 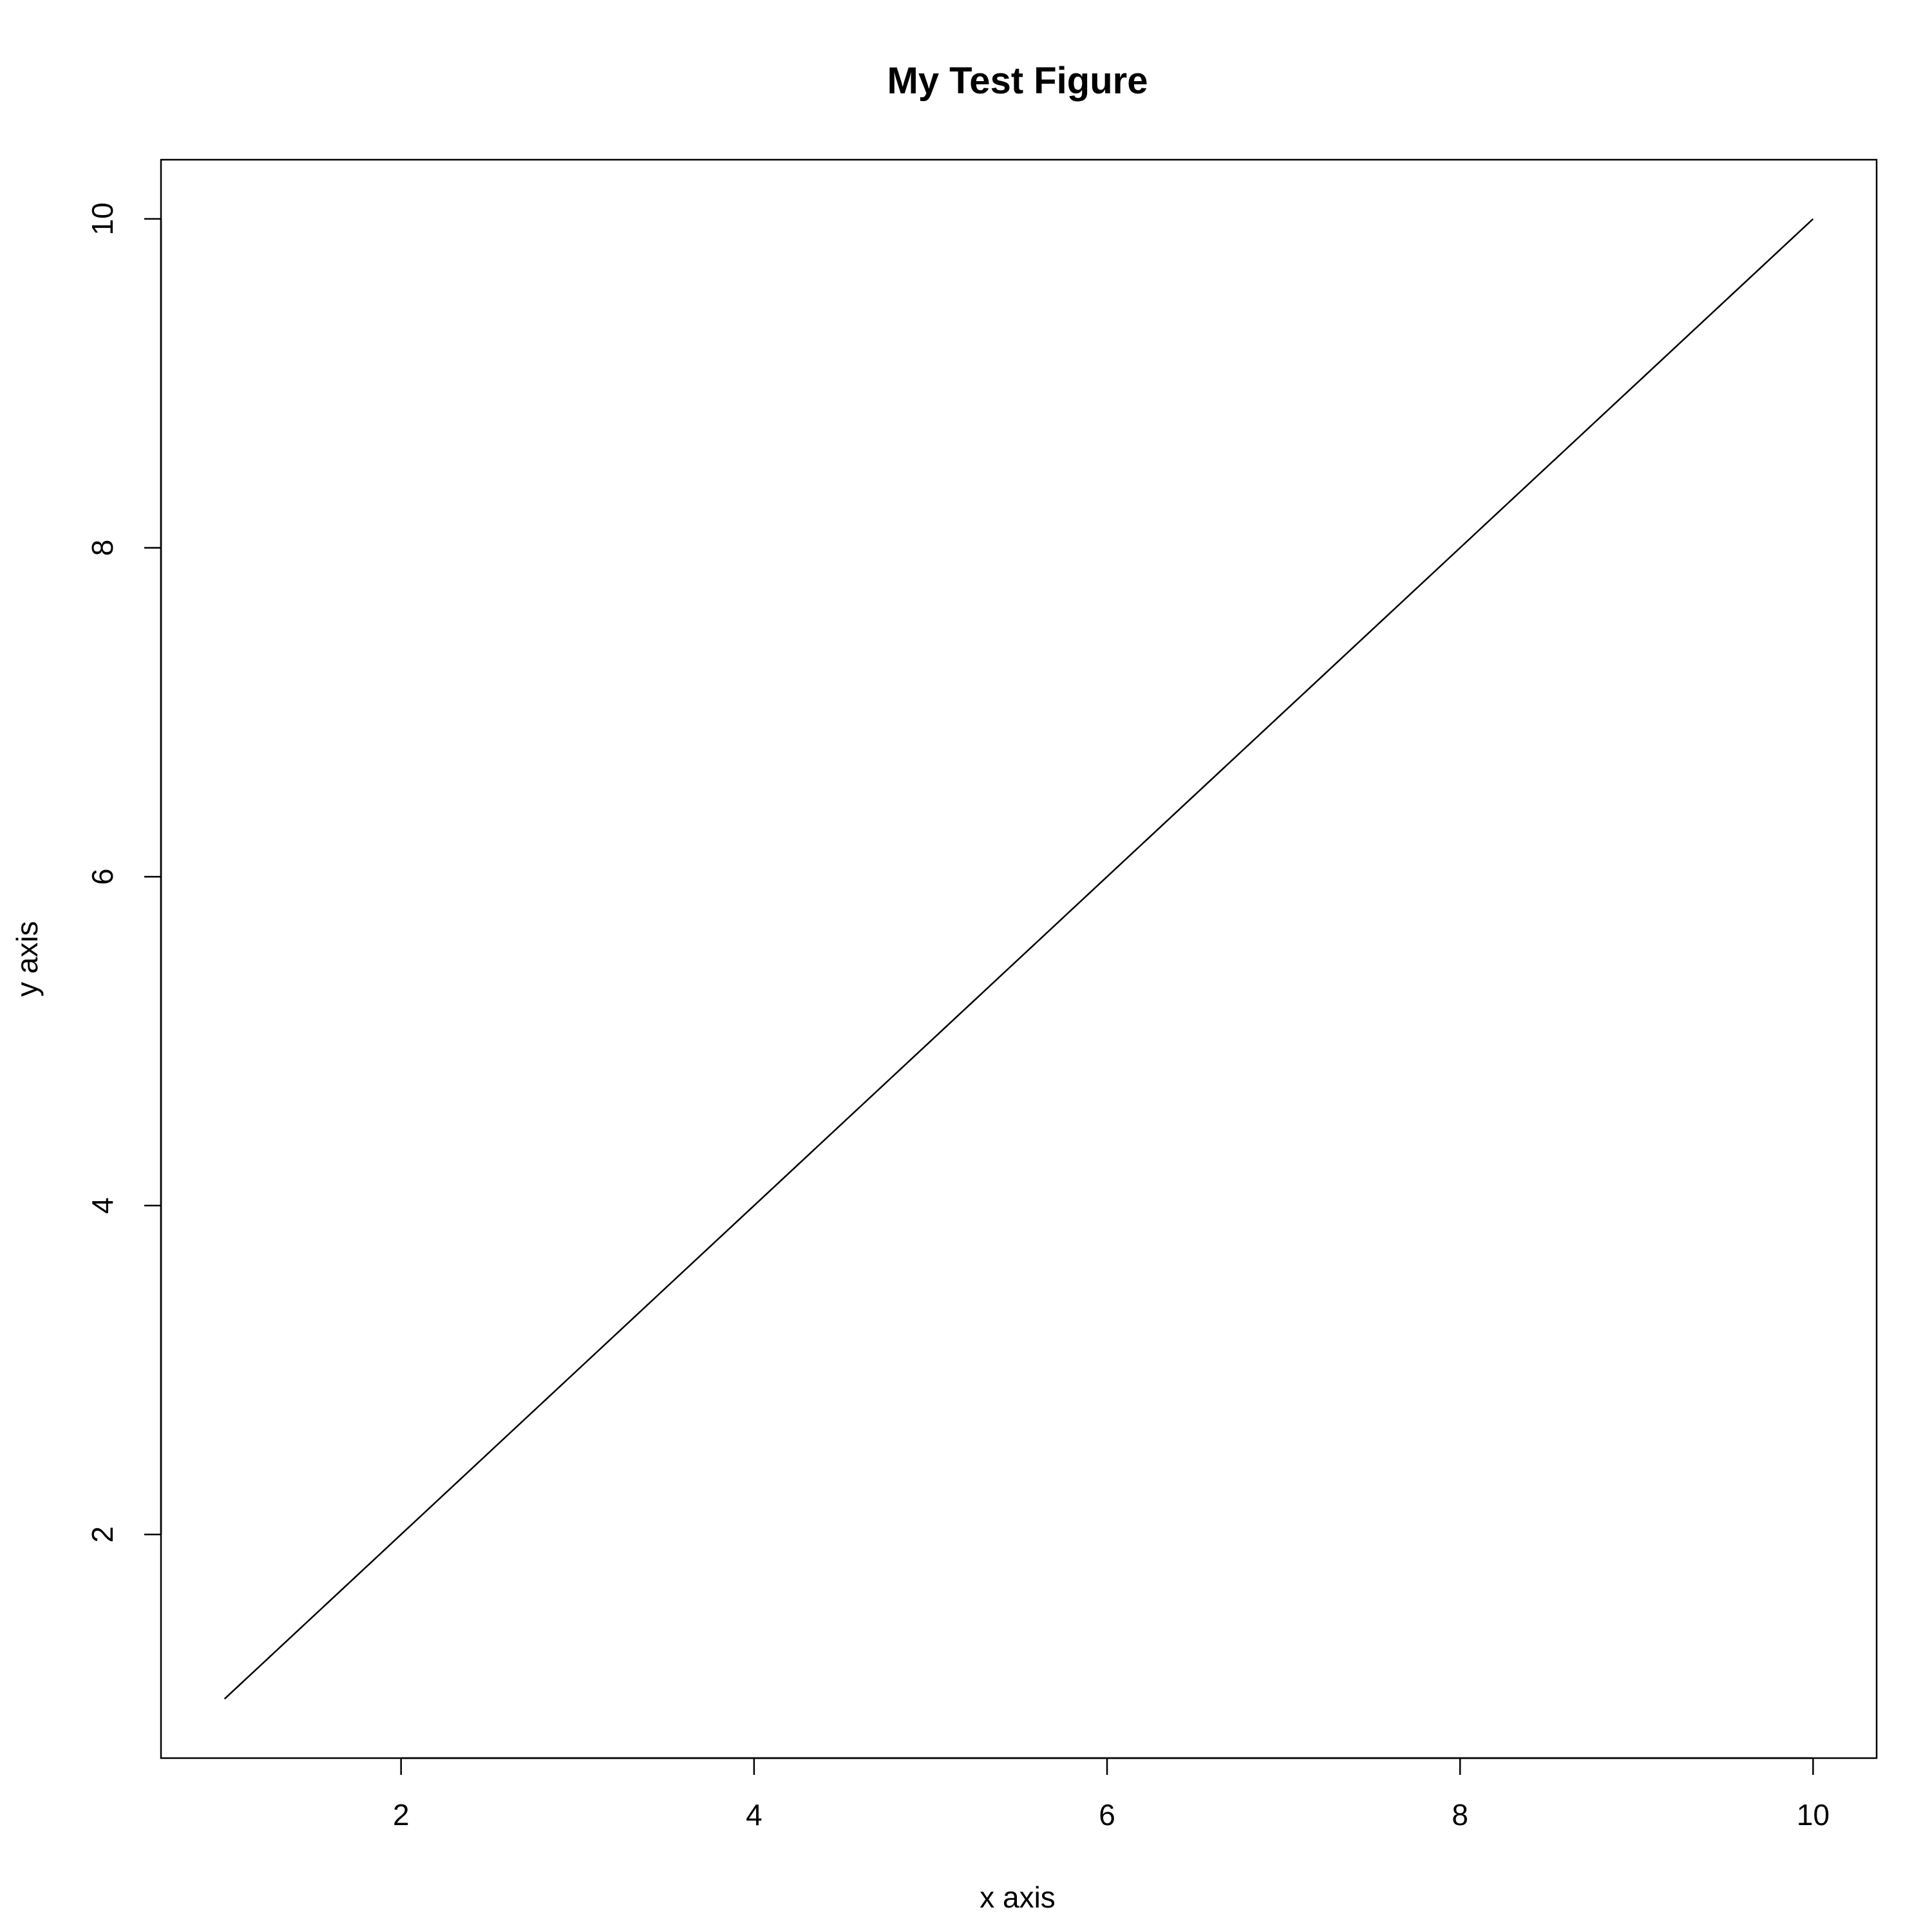 What do you see at coordinates (1018, 1897) in the screenshot?
I see `x-axis-label: x axis` at bounding box center [1018, 1897].